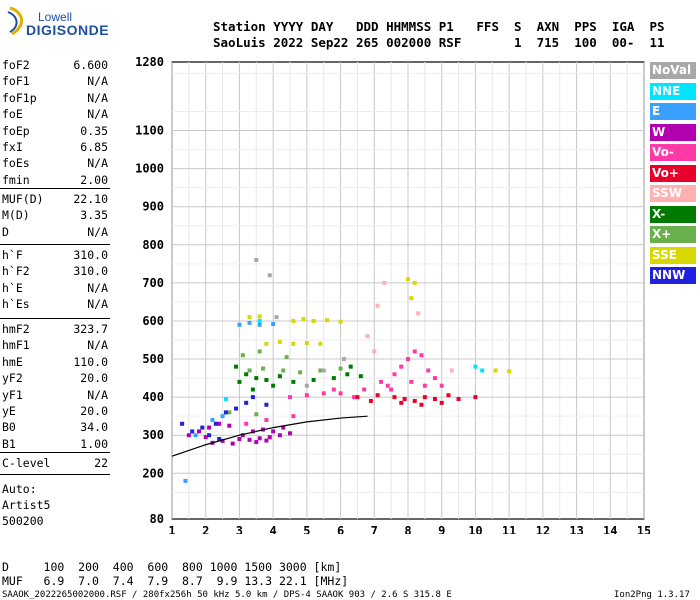  What do you see at coordinates (55, 305) in the screenshot?
I see `param-h-es: h`Es N/A` at bounding box center [55, 305].